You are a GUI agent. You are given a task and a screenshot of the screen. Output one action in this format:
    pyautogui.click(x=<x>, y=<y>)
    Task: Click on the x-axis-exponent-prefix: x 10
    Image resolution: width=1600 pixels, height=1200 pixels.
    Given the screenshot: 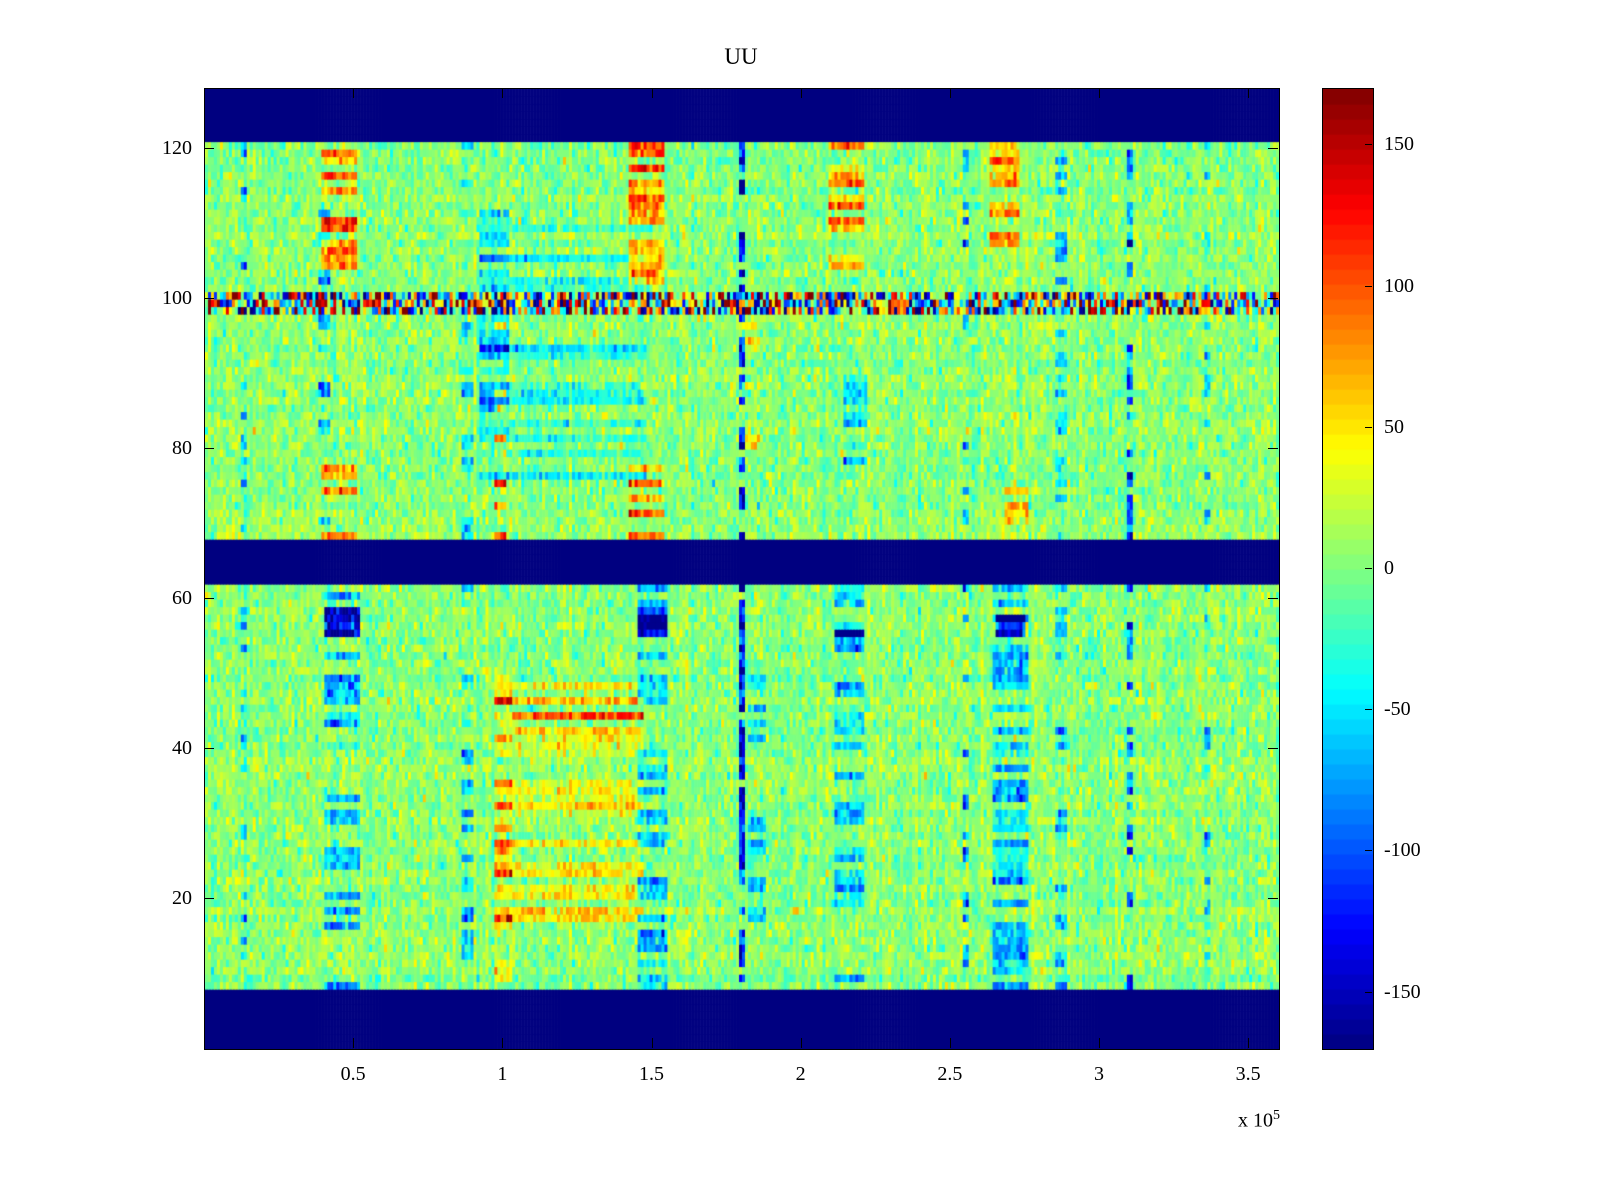 What is the action you would take?
    pyautogui.click(x=1255, y=1120)
    